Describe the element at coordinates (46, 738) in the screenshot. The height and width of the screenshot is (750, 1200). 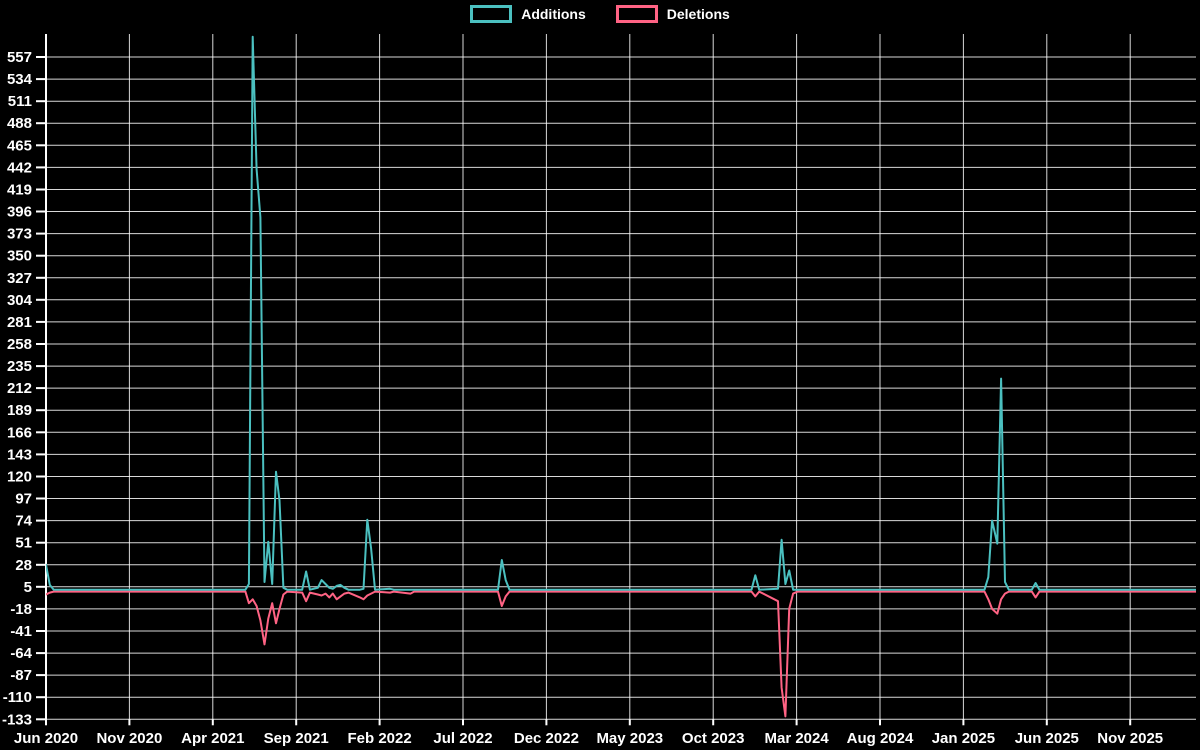
I see `x-tick-label: Jun 2020` at that location.